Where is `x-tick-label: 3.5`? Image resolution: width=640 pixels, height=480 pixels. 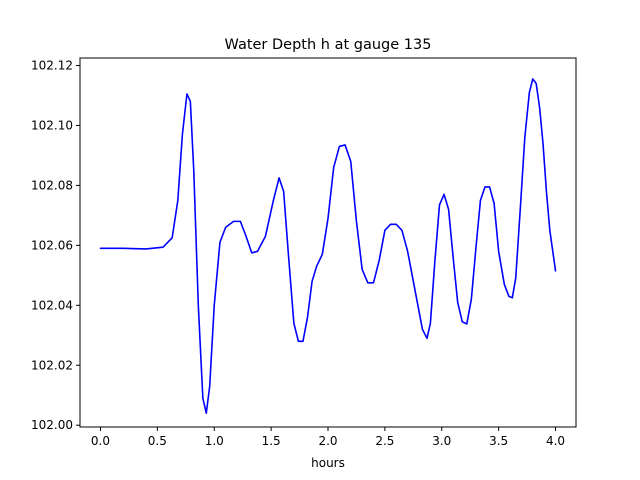
x-tick-label: 3.5 is located at coordinates (498, 441).